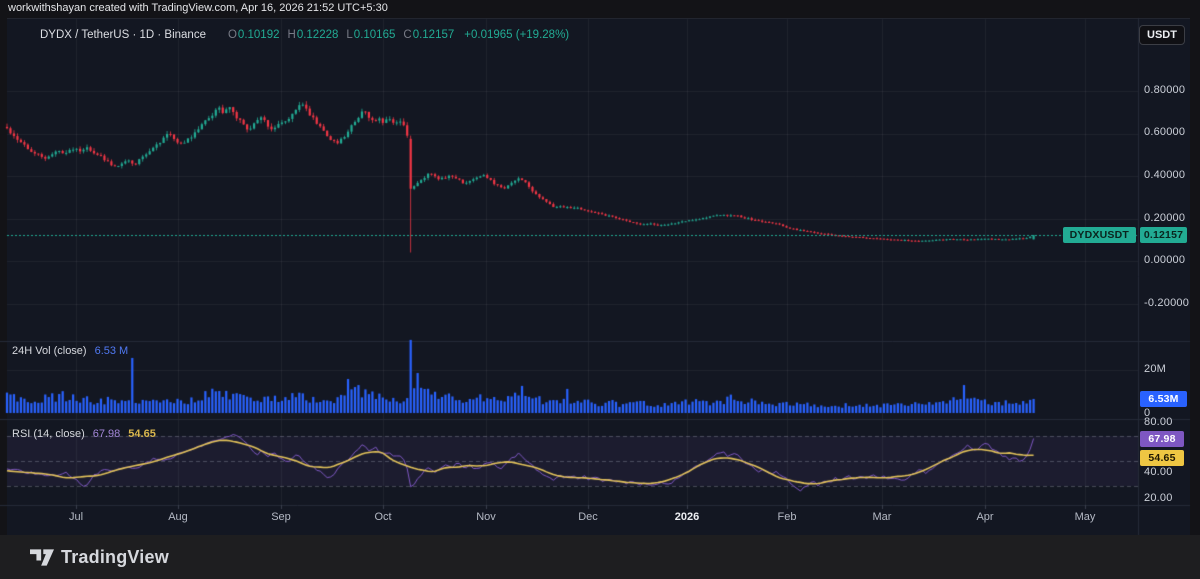 The width and height of the screenshot is (1200, 579). Describe the element at coordinates (1099, 235) in the screenshot. I see `last-price-symbol-badge: DYDXUSDT` at that location.